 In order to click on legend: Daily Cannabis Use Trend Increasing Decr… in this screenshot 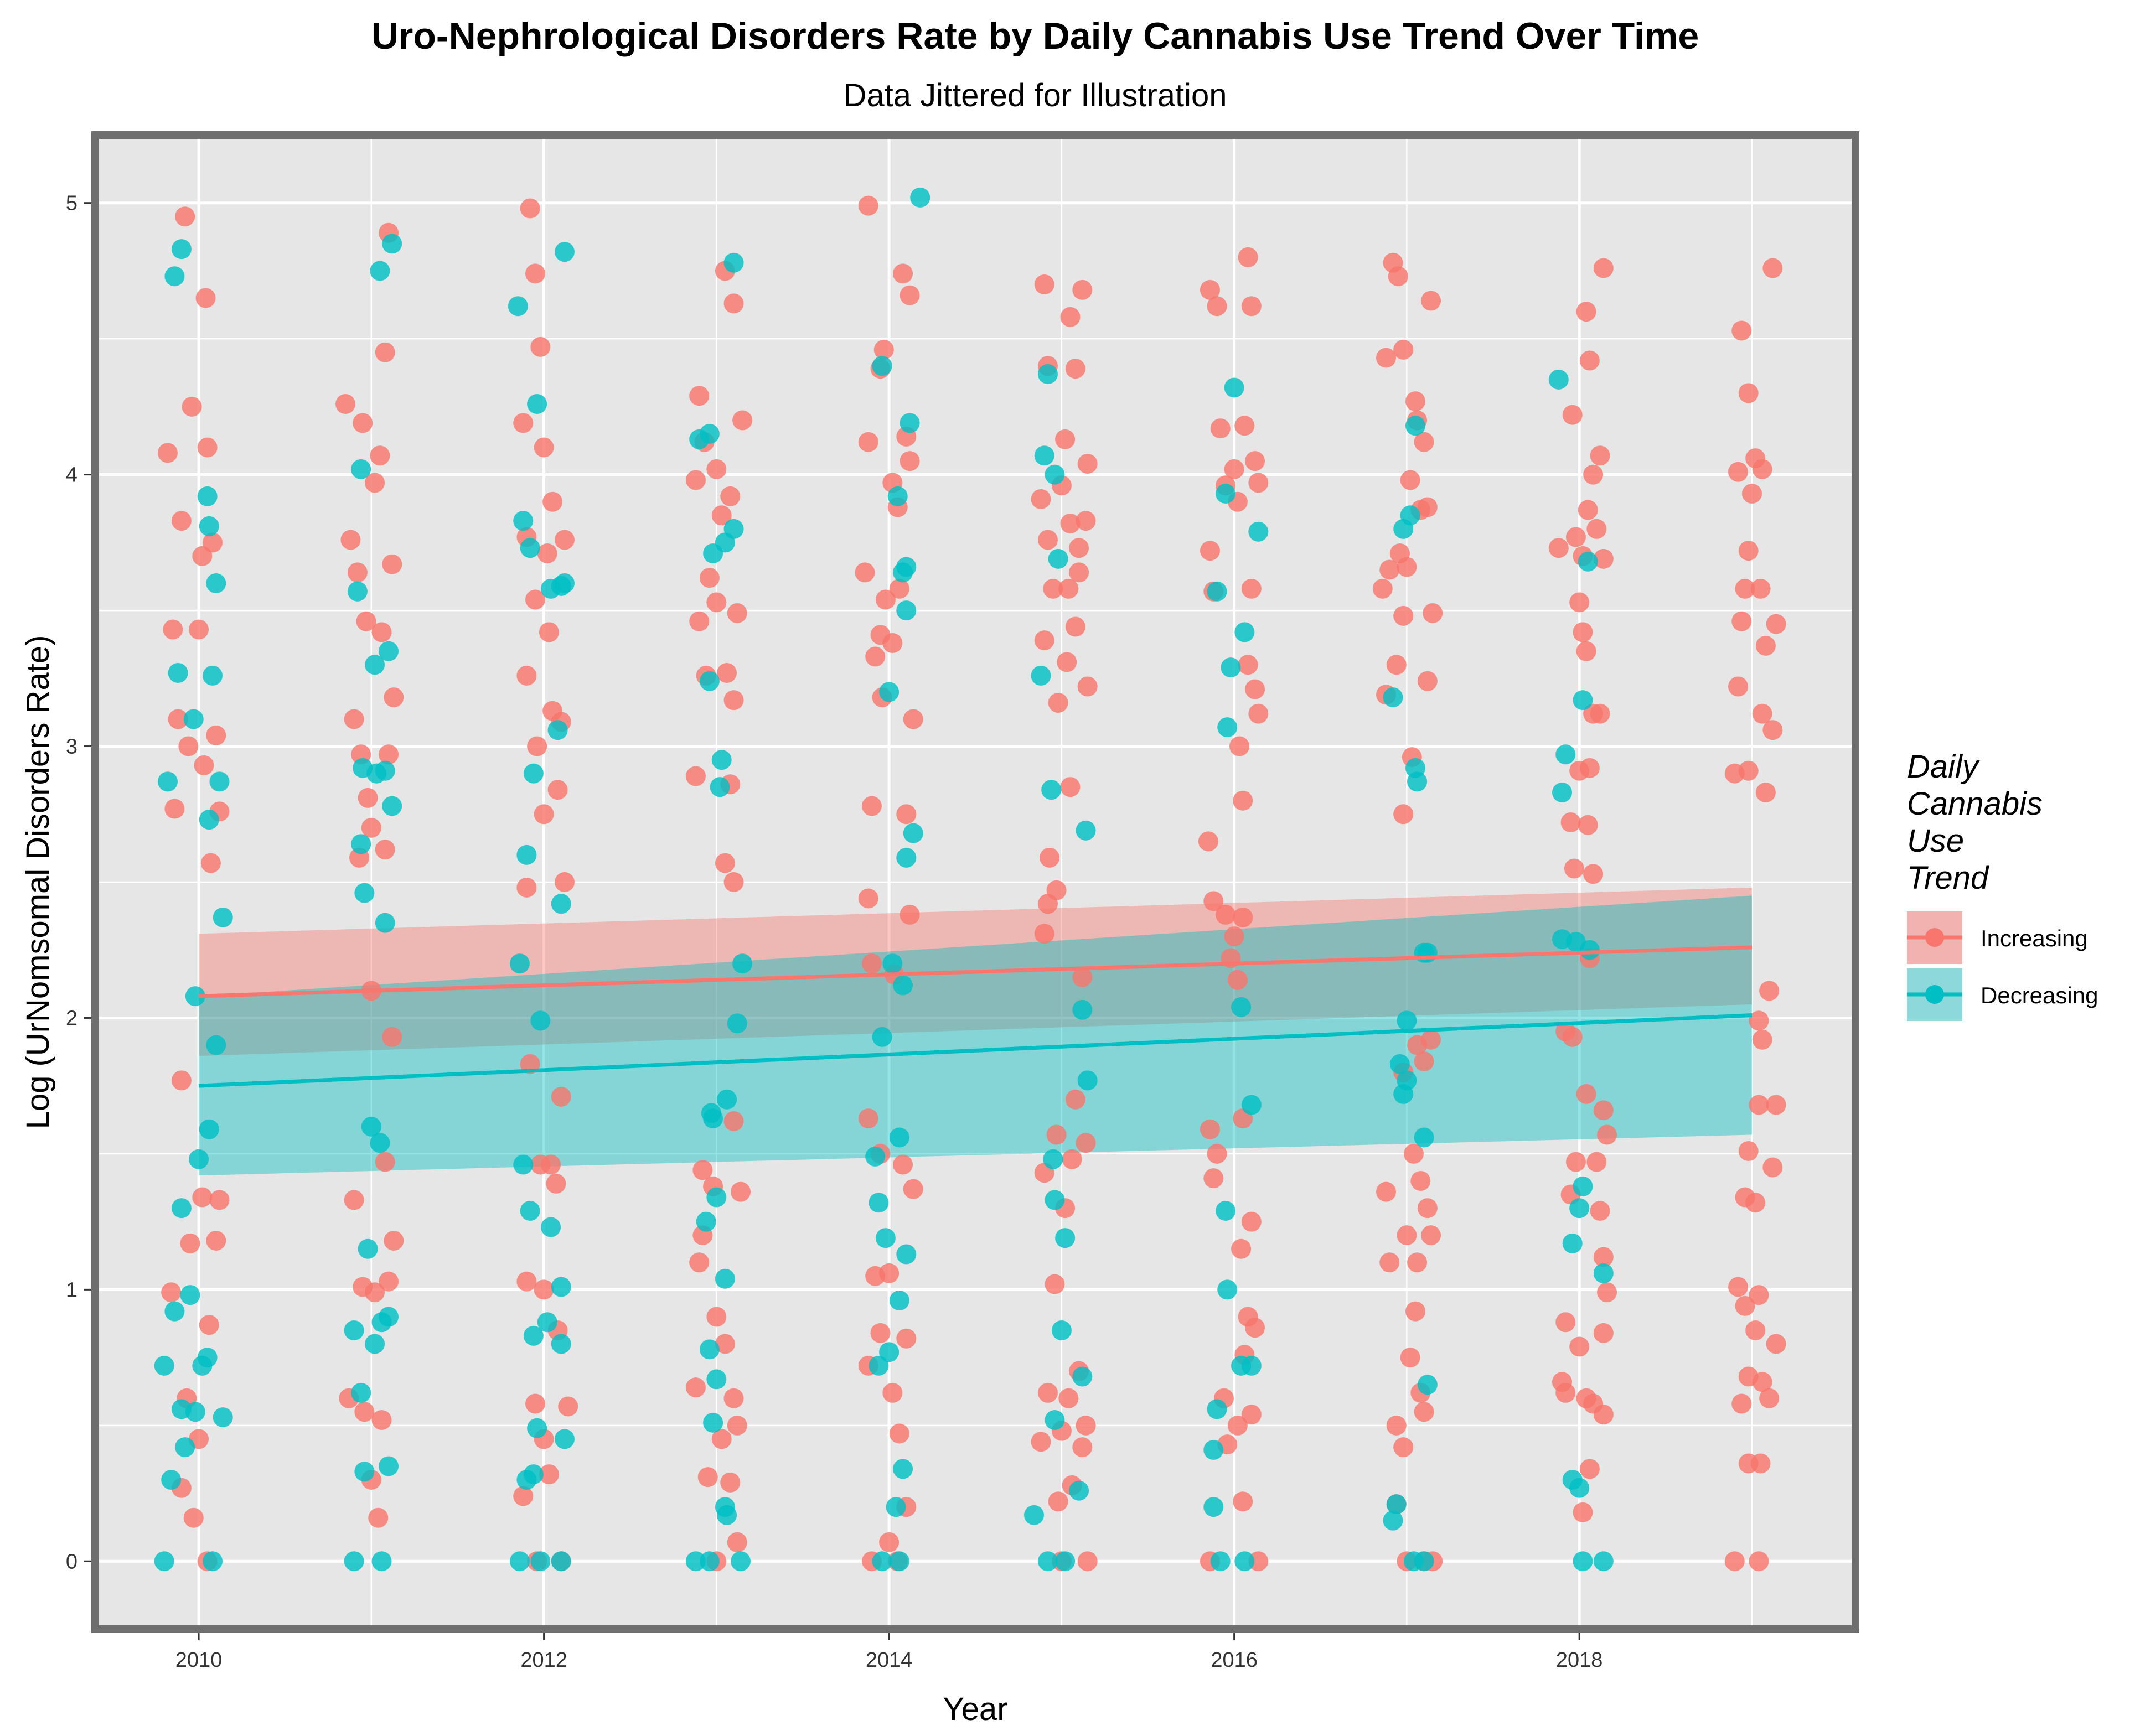, I will do `click(2002, 885)`.